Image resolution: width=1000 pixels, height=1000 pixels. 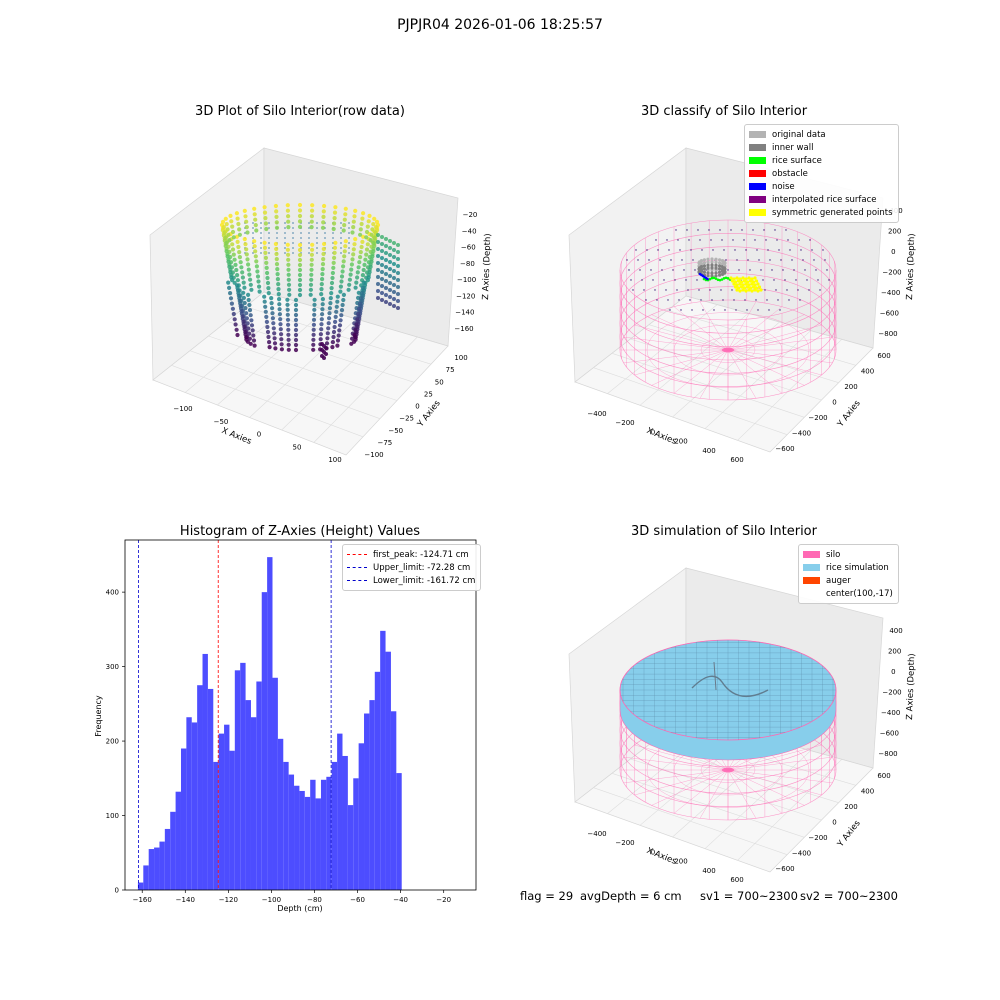 I want to click on silo-center-mark, so click(x=728, y=770).